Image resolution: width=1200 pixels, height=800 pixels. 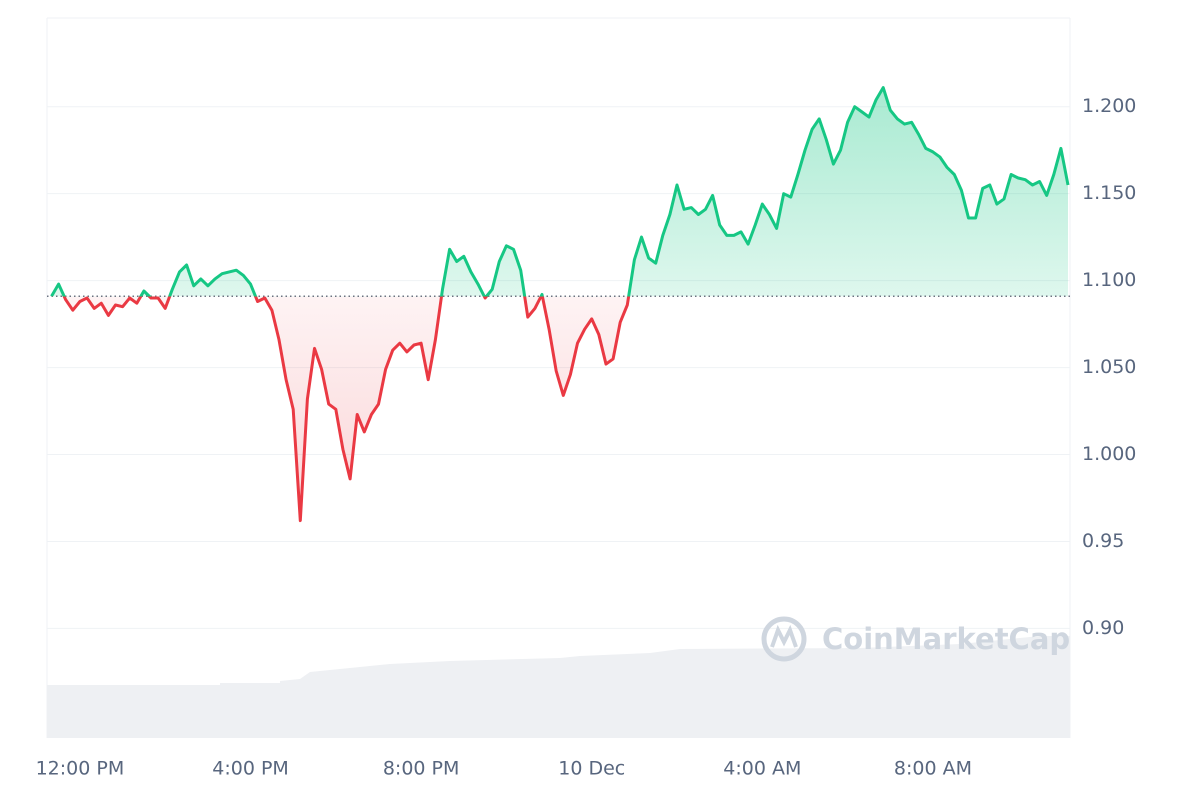 I want to click on y-tick-label: 1.150, so click(x=1109, y=193).